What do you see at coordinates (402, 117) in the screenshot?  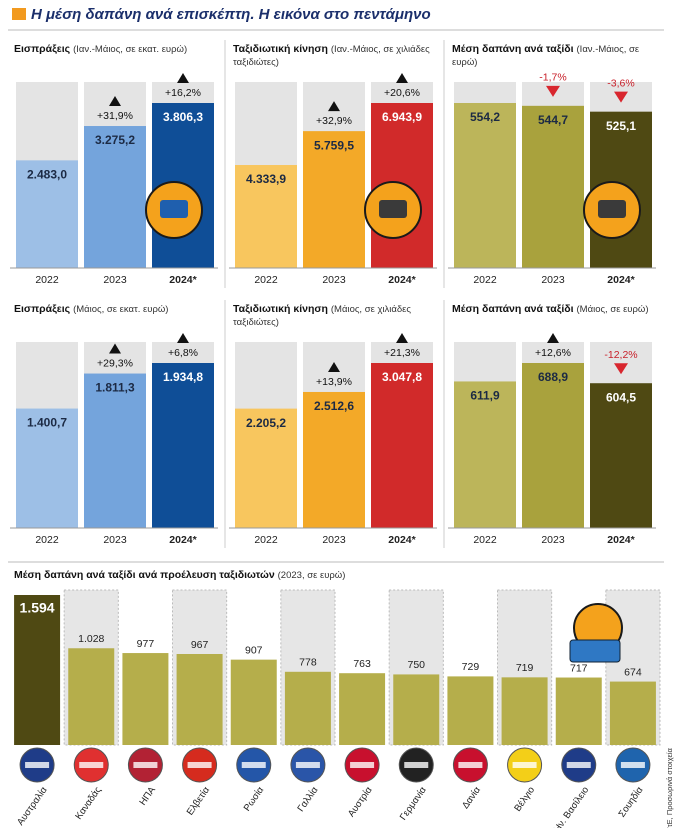 I see `value-label: 6.943,9` at bounding box center [402, 117].